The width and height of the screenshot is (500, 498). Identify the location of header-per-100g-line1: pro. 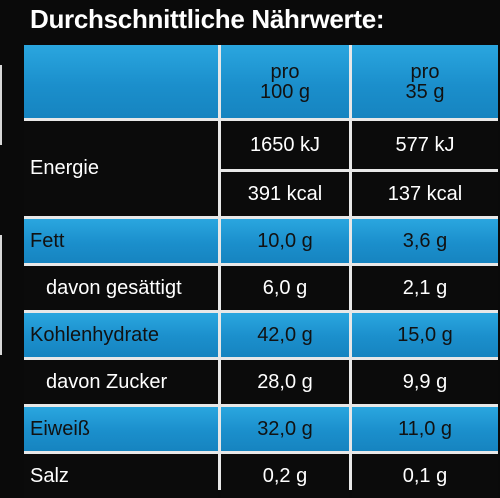
(285, 71).